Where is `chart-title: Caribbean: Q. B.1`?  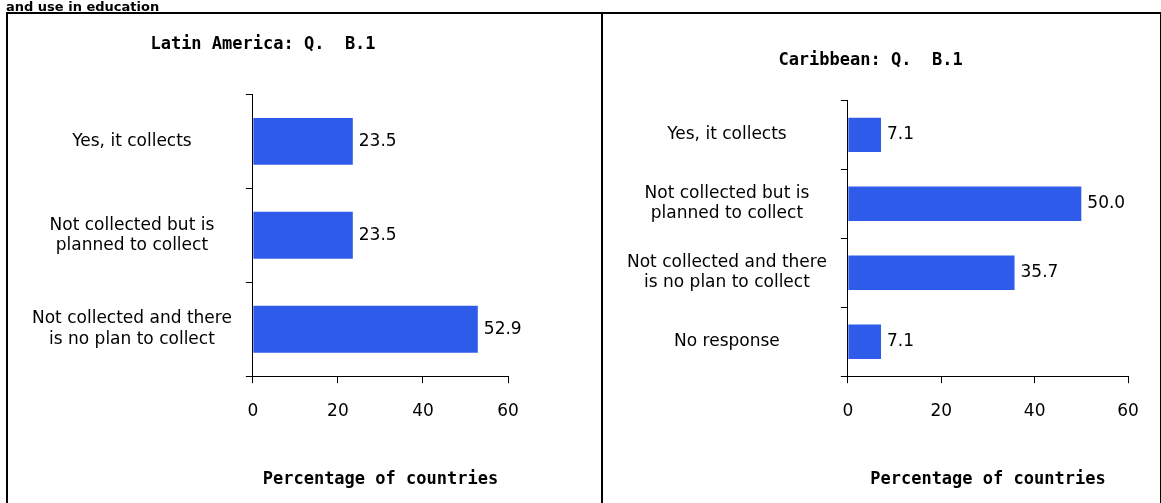
chart-title: Caribbean: Q. B.1 is located at coordinates (870, 58).